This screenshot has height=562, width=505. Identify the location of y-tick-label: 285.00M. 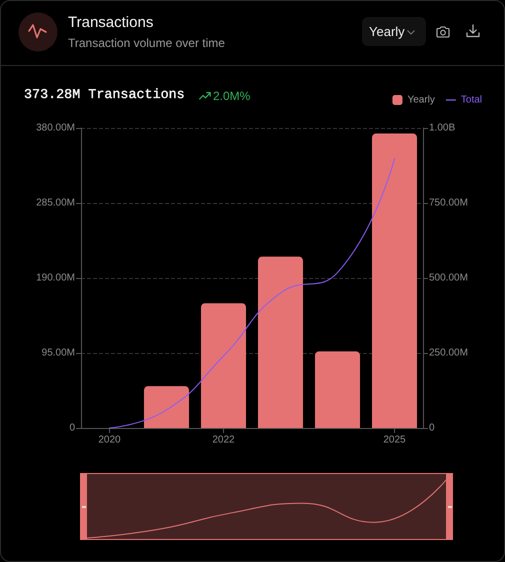
(55, 203).